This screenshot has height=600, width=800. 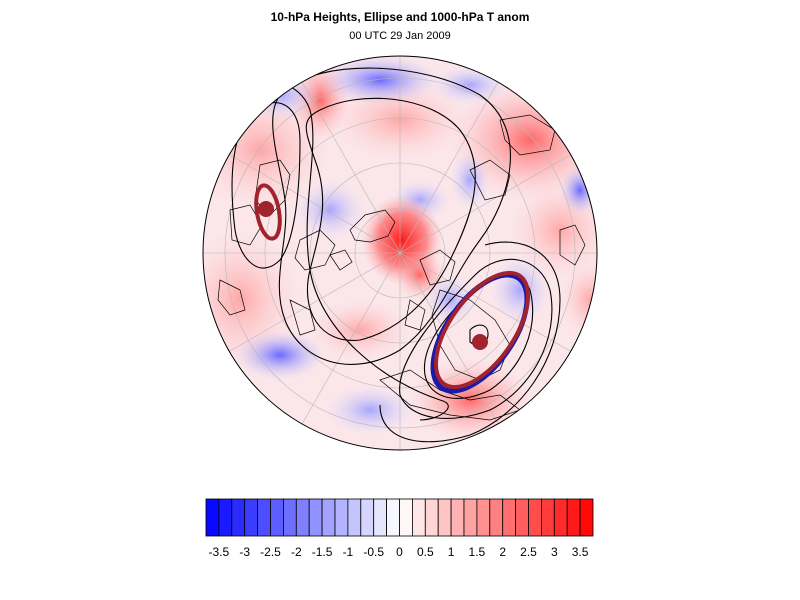 I want to click on colorbar-tick-label: 3.5, so click(x=580, y=552).